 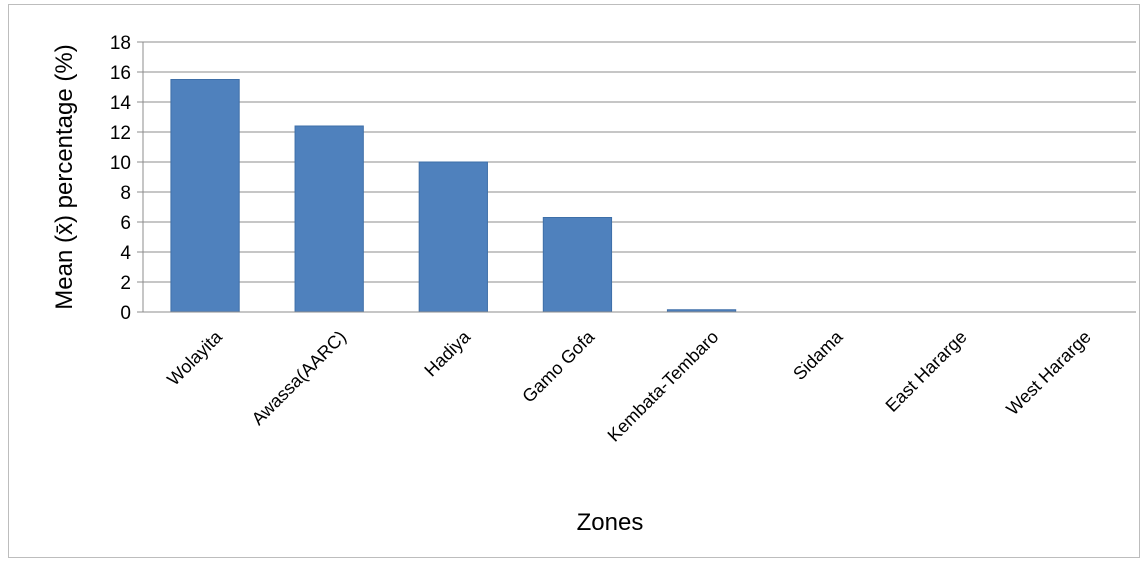 What do you see at coordinates (125, 313) in the screenshot?
I see `y-tick-label: 0` at bounding box center [125, 313].